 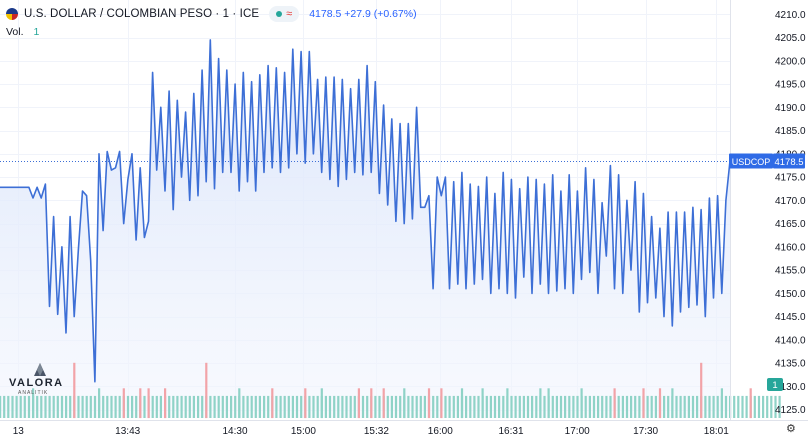 What do you see at coordinates (790, 364) in the screenshot?
I see `y-tick-label: 4135.0` at bounding box center [790, 364].